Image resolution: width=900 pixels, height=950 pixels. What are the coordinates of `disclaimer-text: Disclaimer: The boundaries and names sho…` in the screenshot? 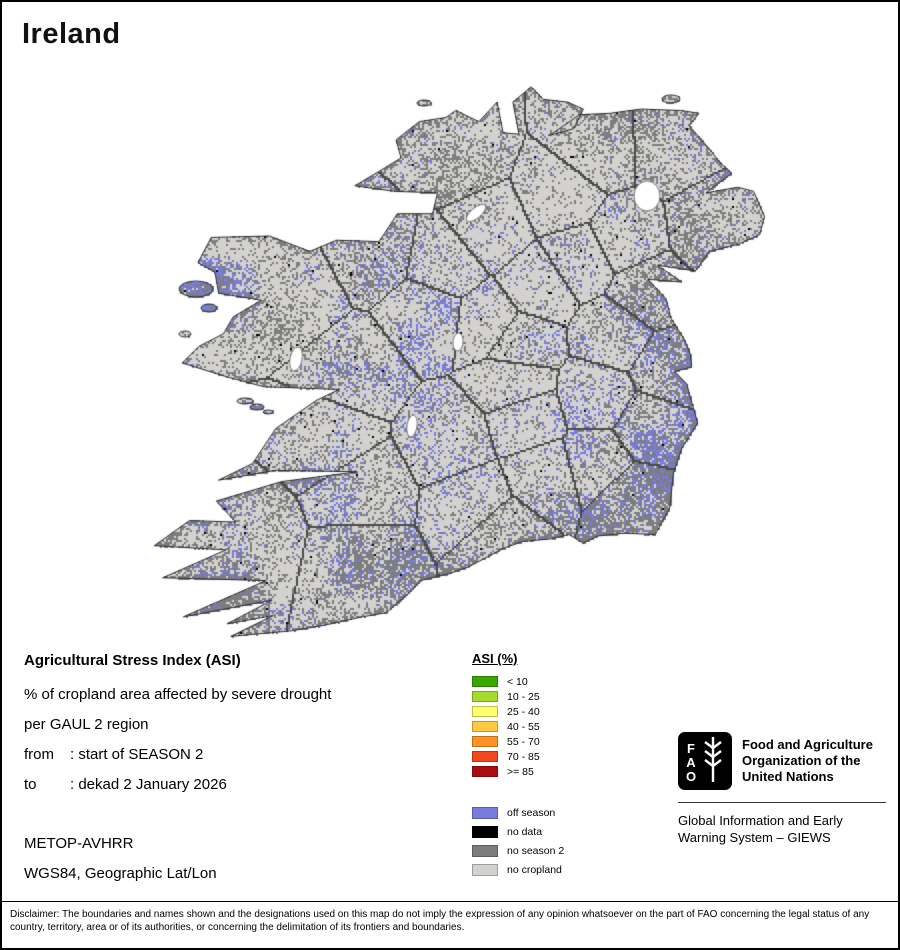 It's located at (440, 921).